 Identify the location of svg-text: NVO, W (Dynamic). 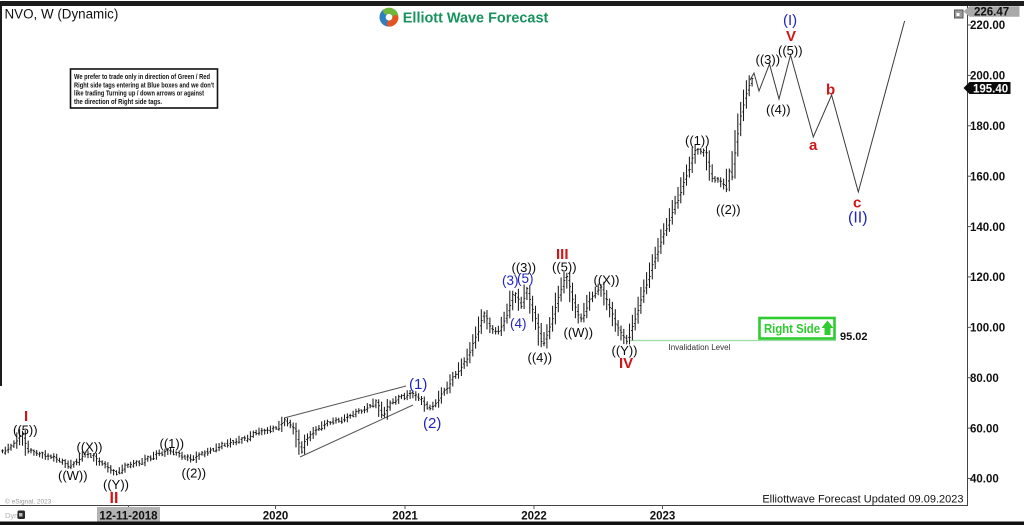
(62, 14).